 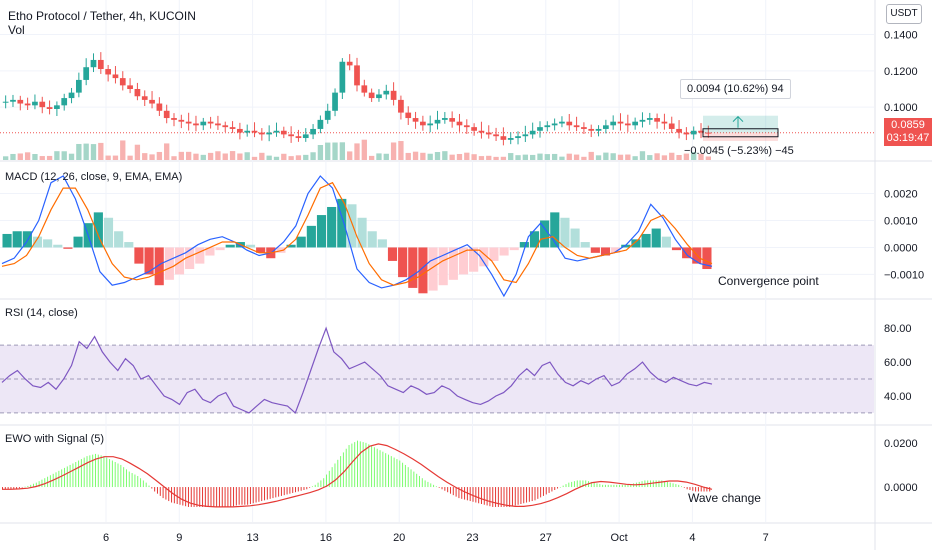 What do you see at coordinates (901, 444) in the screenshot?
I see `ewo-tick-label: 0.0200` at bounding box center [901, 444].